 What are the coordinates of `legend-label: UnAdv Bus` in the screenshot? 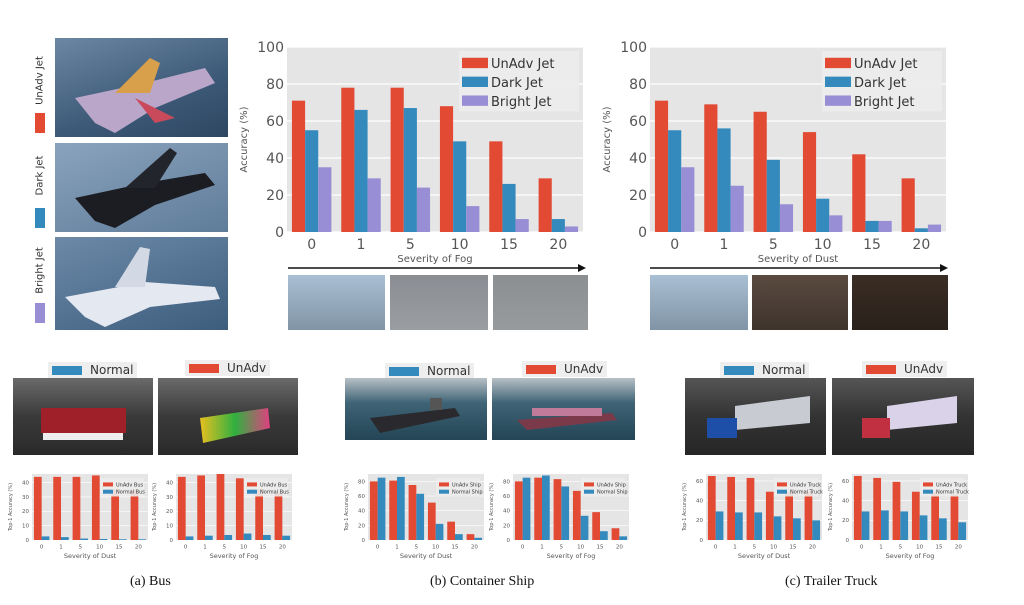 It's located at (273, 485).